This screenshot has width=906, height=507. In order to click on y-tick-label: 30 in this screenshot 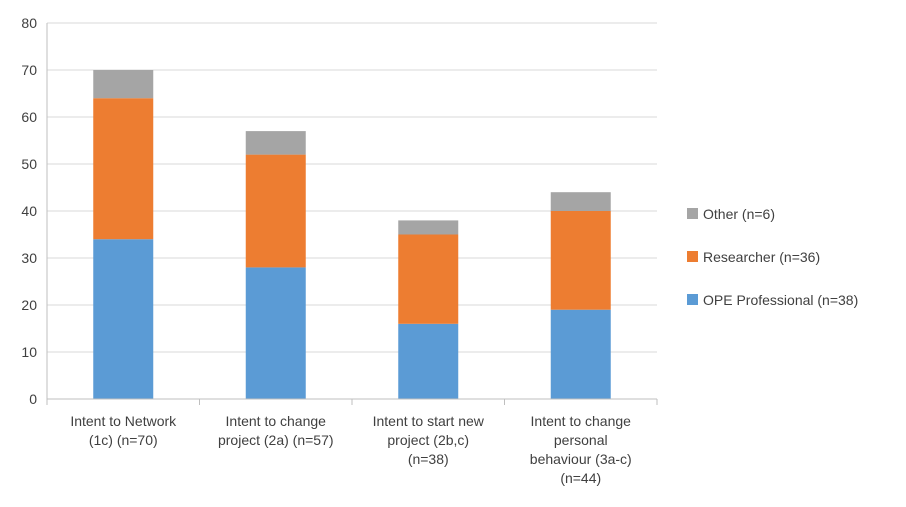, I will do `click(29, 258)`.